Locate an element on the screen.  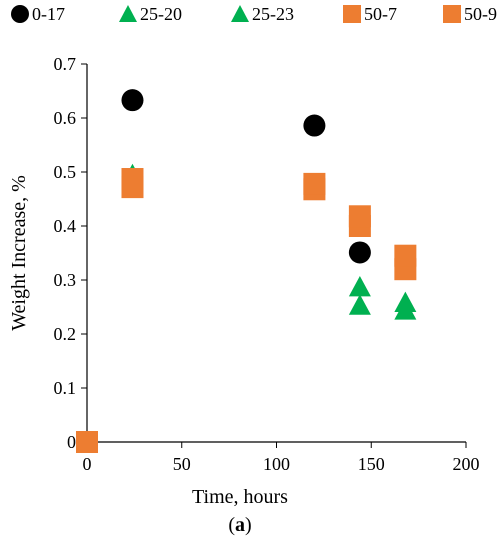
panel-label-letter: a is located at coordinates (240, 525).